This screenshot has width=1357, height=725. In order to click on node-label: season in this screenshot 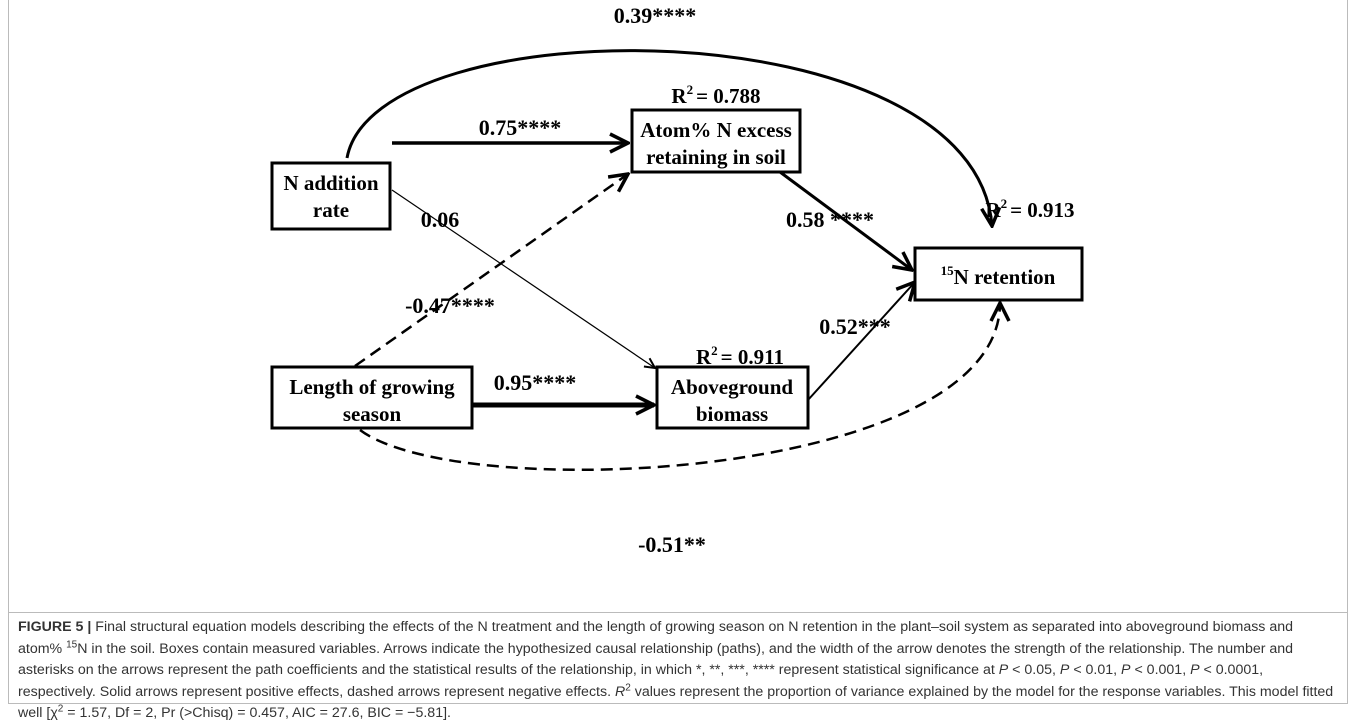, I will do `click(372, 414)`.